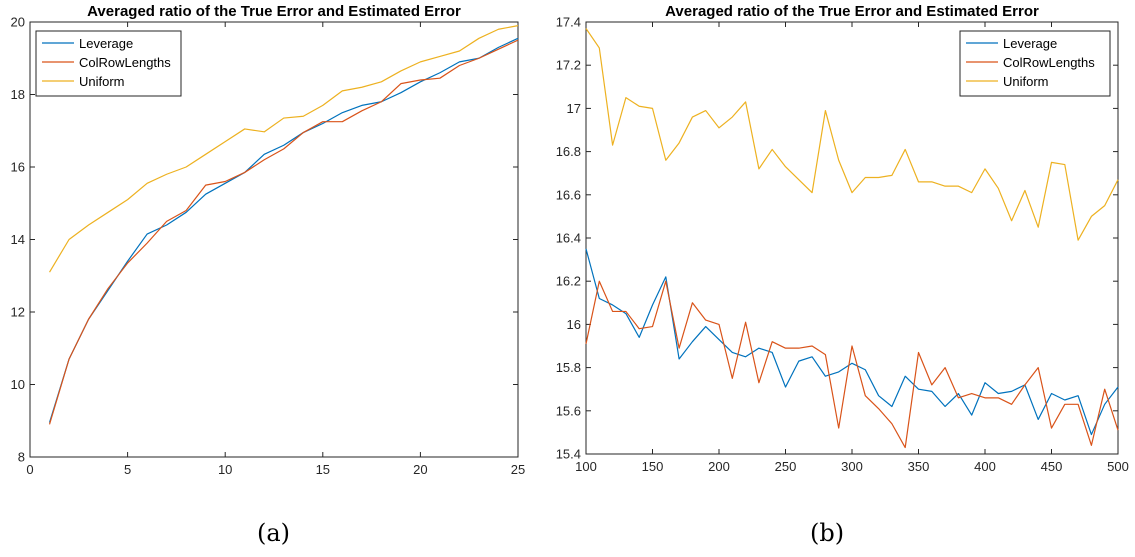 This screenshot has width=1135, height=557. What do you see at coordinates (1052, 466) in the screenshot?
I see `x-tick-label: 450` at bounding box center [1052, 466].